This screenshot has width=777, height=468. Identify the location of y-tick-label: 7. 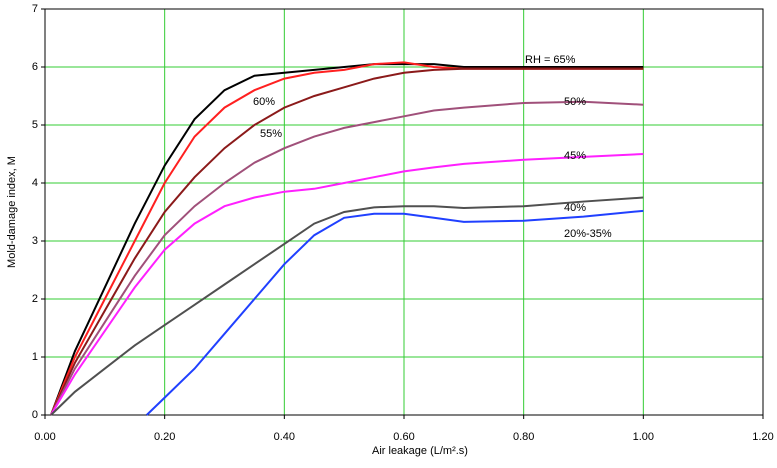
(35, 9).